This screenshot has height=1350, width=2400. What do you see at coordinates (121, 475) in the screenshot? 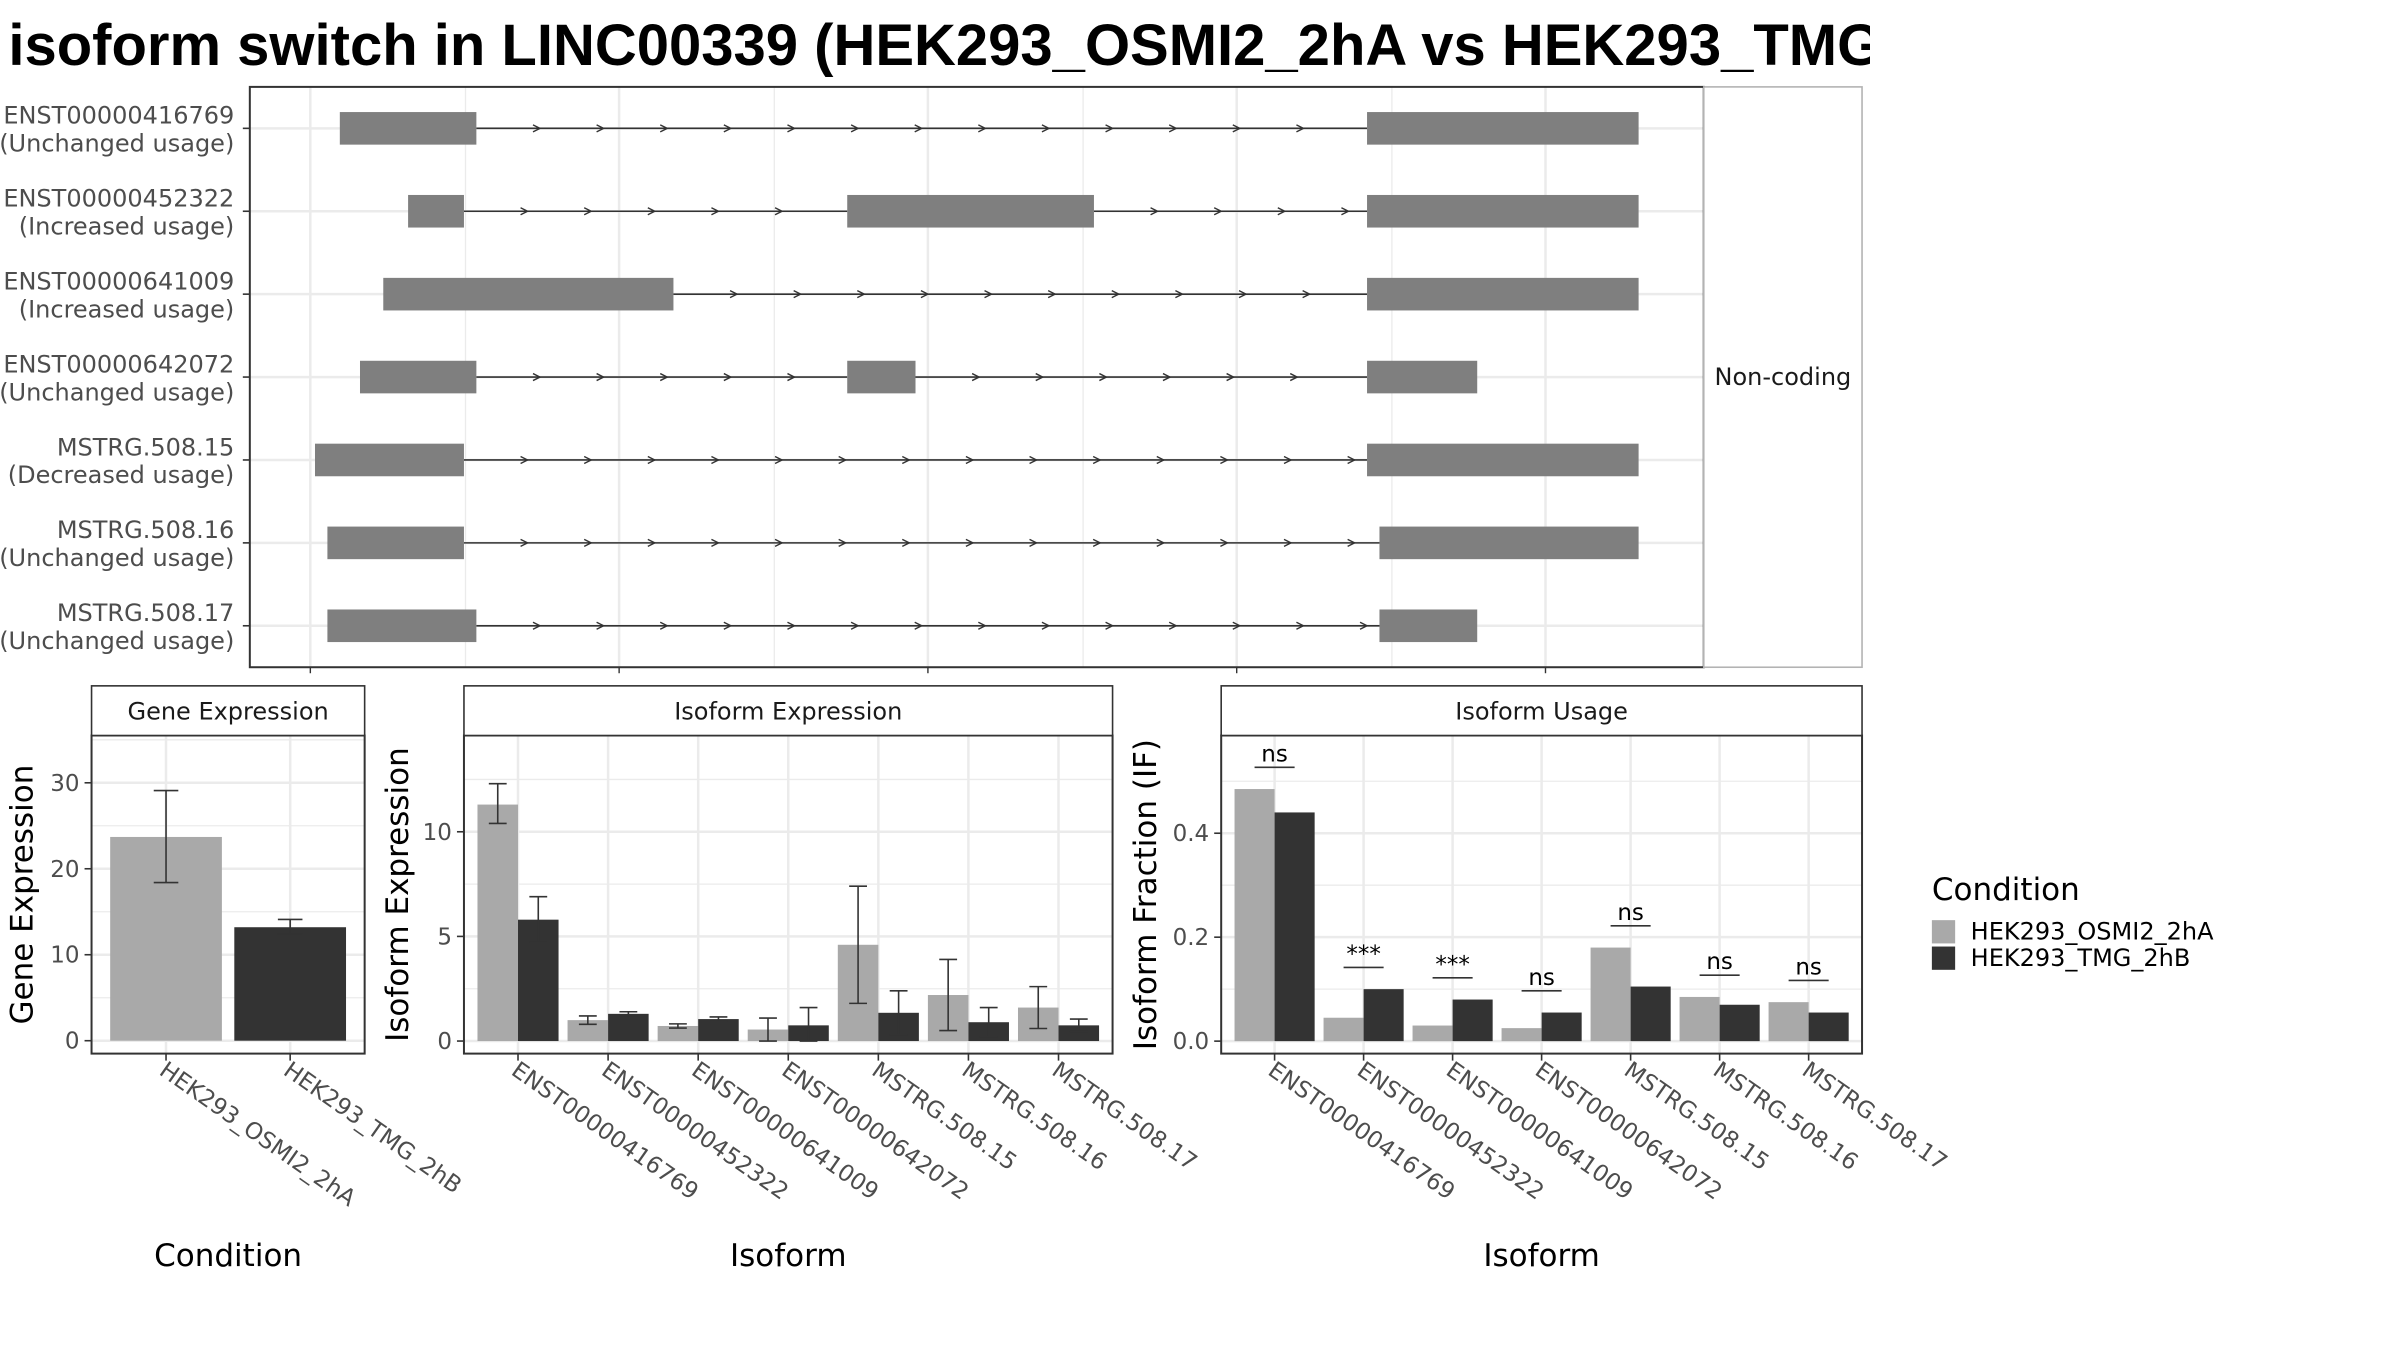
I see `transcript-usage-label: (Decreased usage)` at bounding box center [121, 475].